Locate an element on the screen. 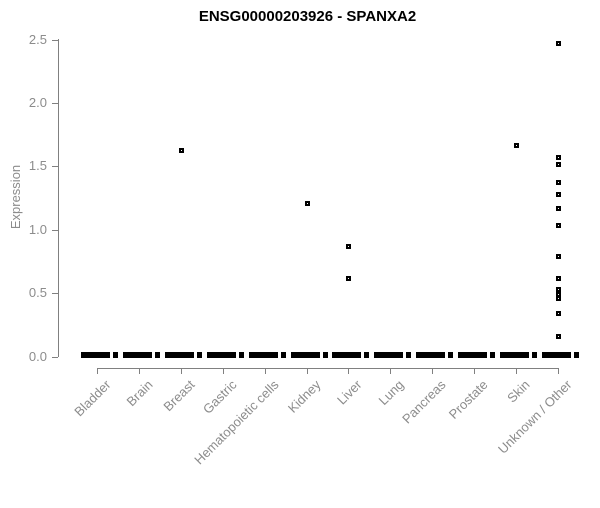 The height and width of the screenshot is (508, 600). chart-title: ENSG00000203926 - SPANXA2 is located at coordinates (307, 16).